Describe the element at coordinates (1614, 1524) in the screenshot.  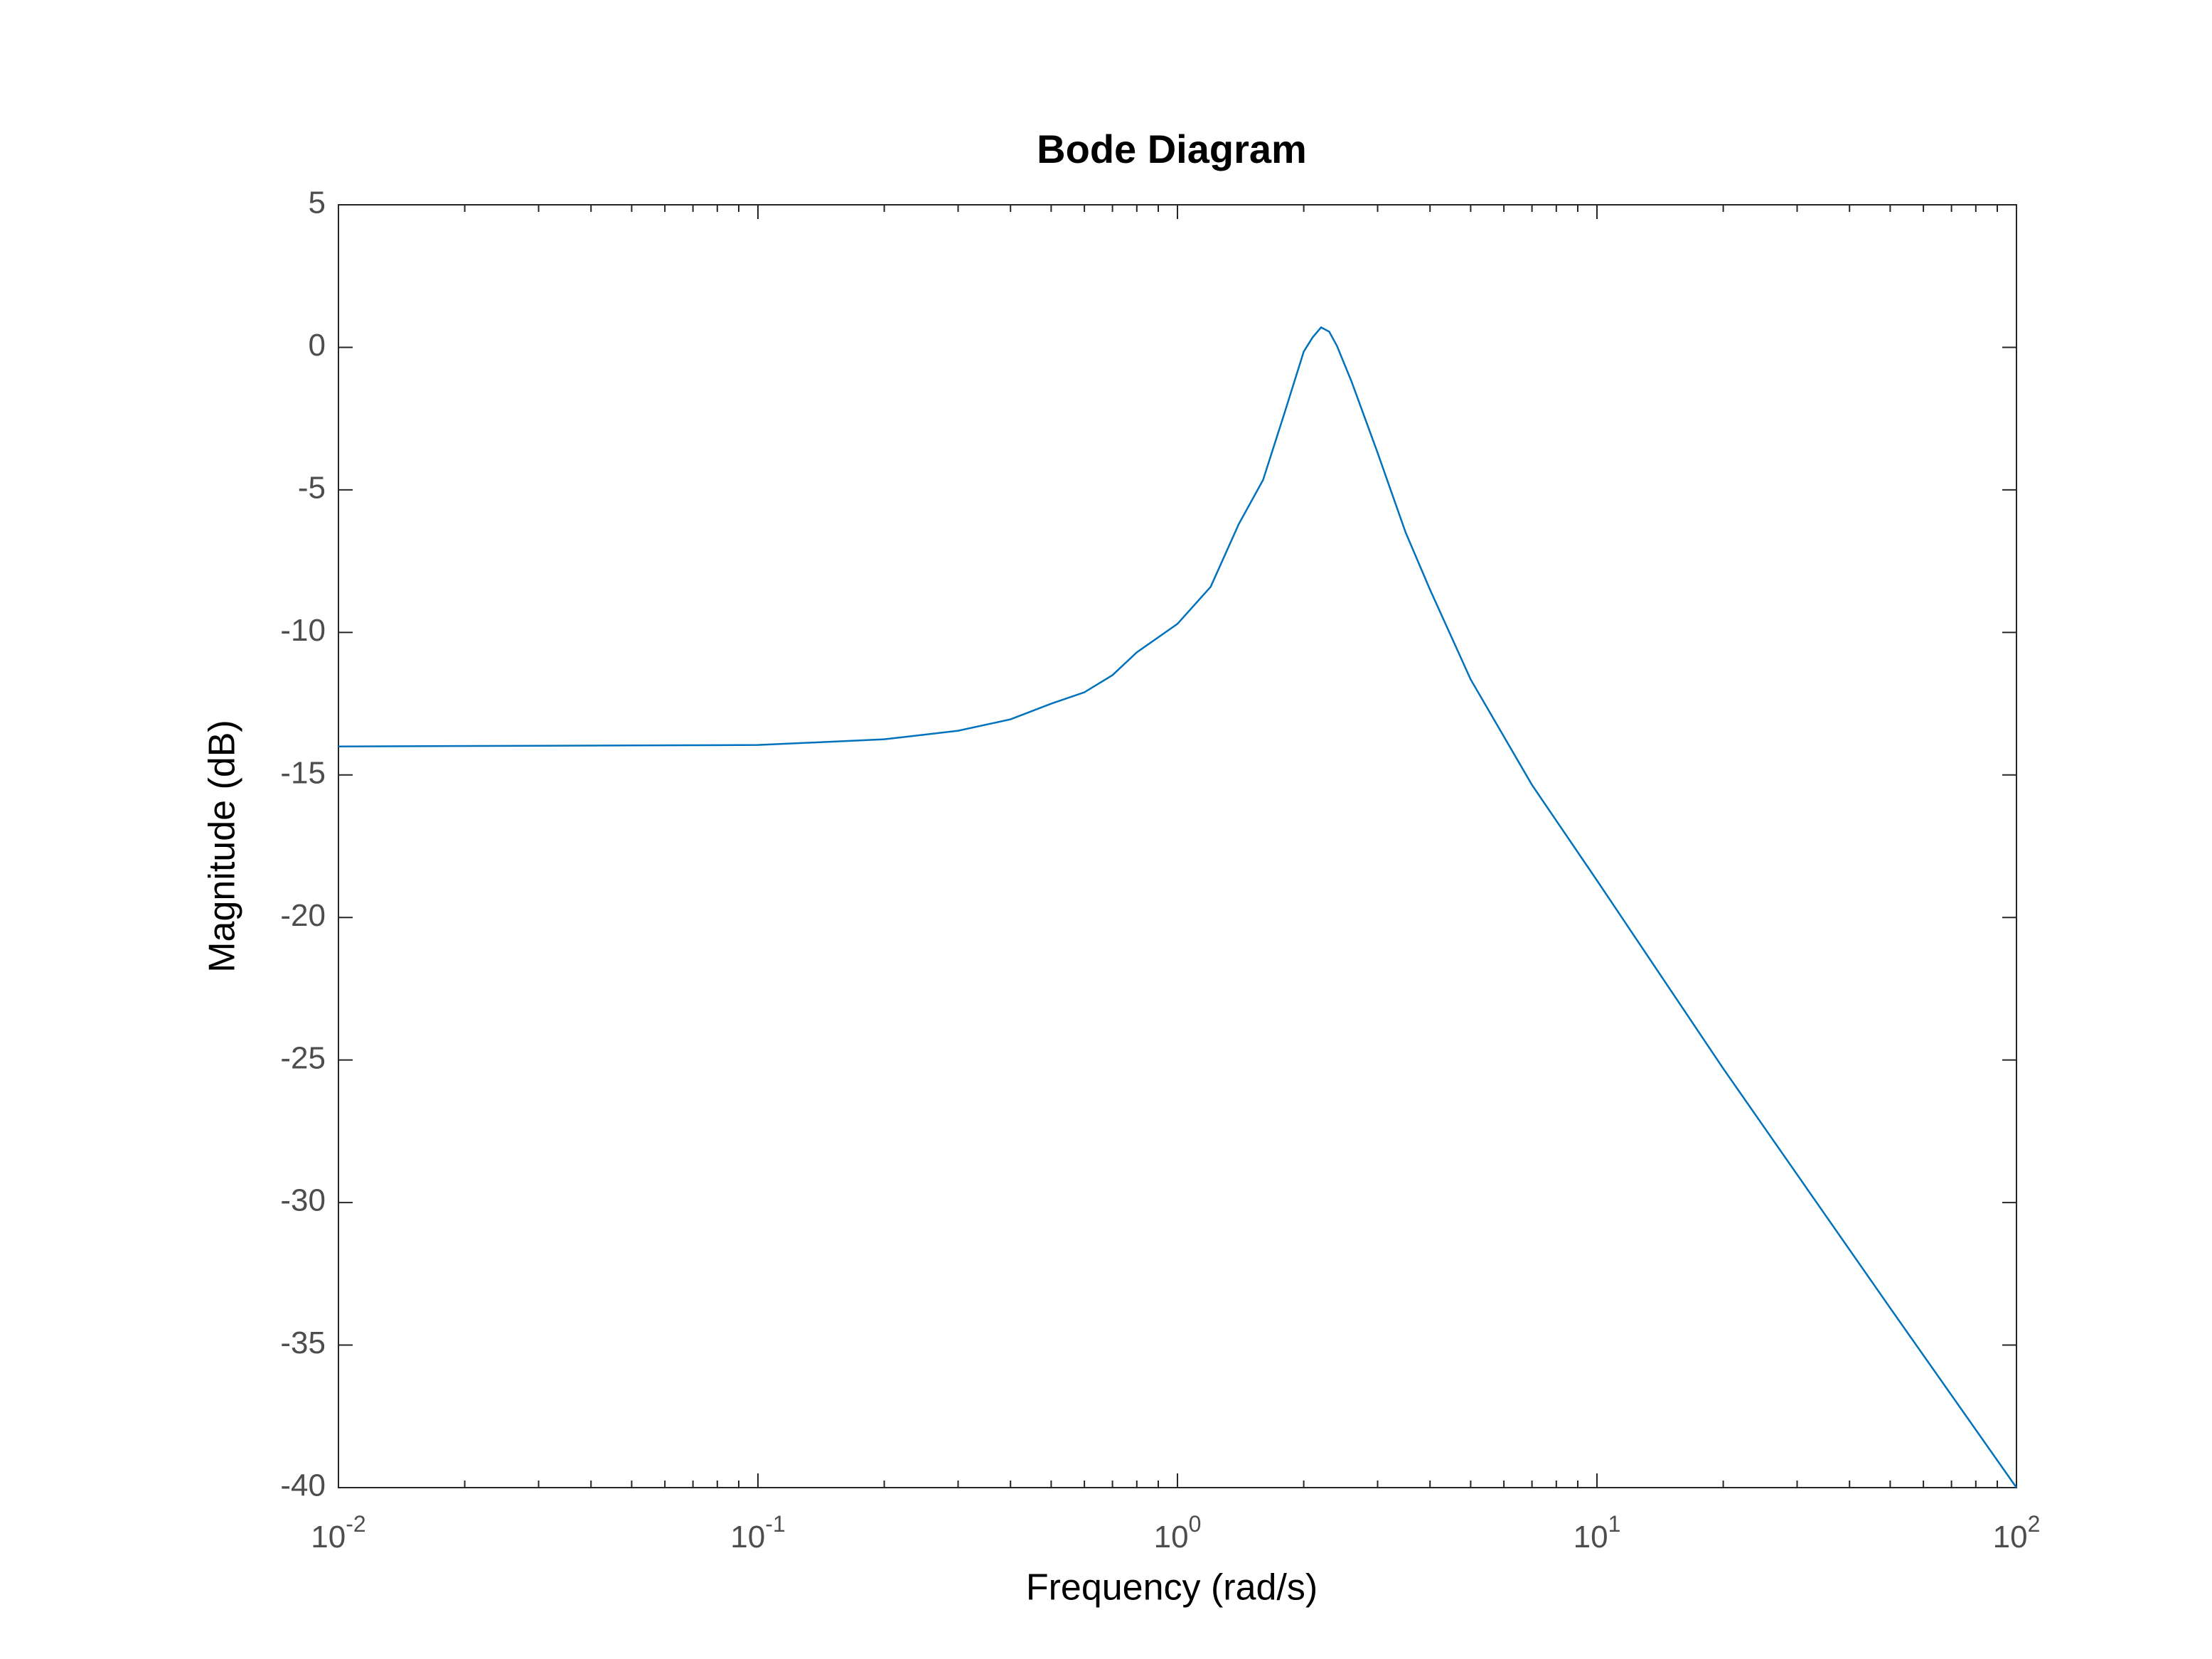
I see `x-tick-exponent: 1` at that location.